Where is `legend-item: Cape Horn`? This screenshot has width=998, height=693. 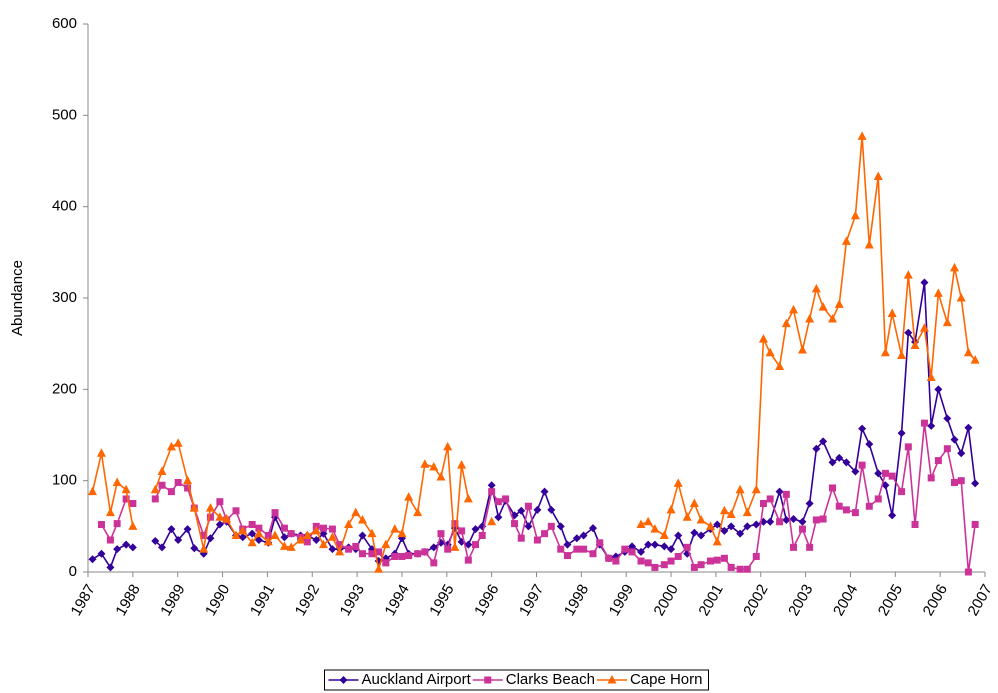
legend-item: Cape Horn is located at coordinates (649, 679).